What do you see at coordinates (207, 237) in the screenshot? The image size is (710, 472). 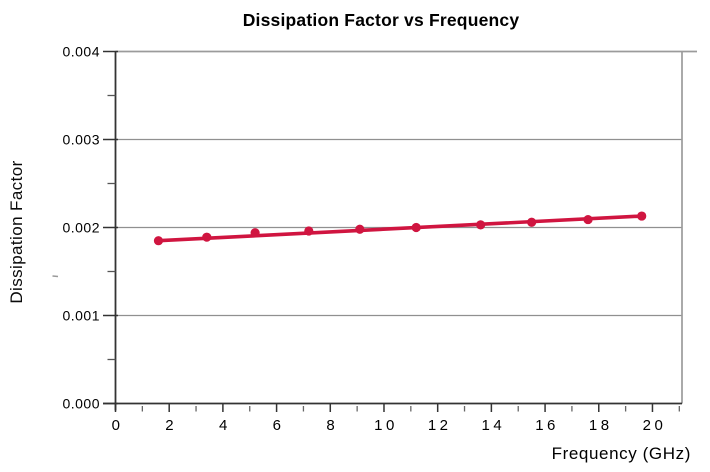 I see `data-point-3.4GHz` at bounding box center [207, 237].